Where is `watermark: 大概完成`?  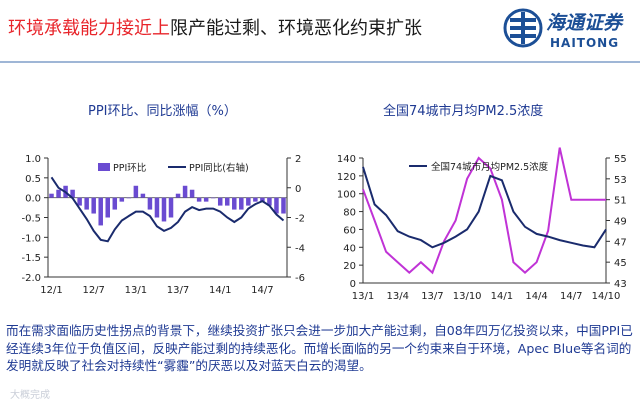 watermark: 大概完成 is located at coordinates (30, 395).